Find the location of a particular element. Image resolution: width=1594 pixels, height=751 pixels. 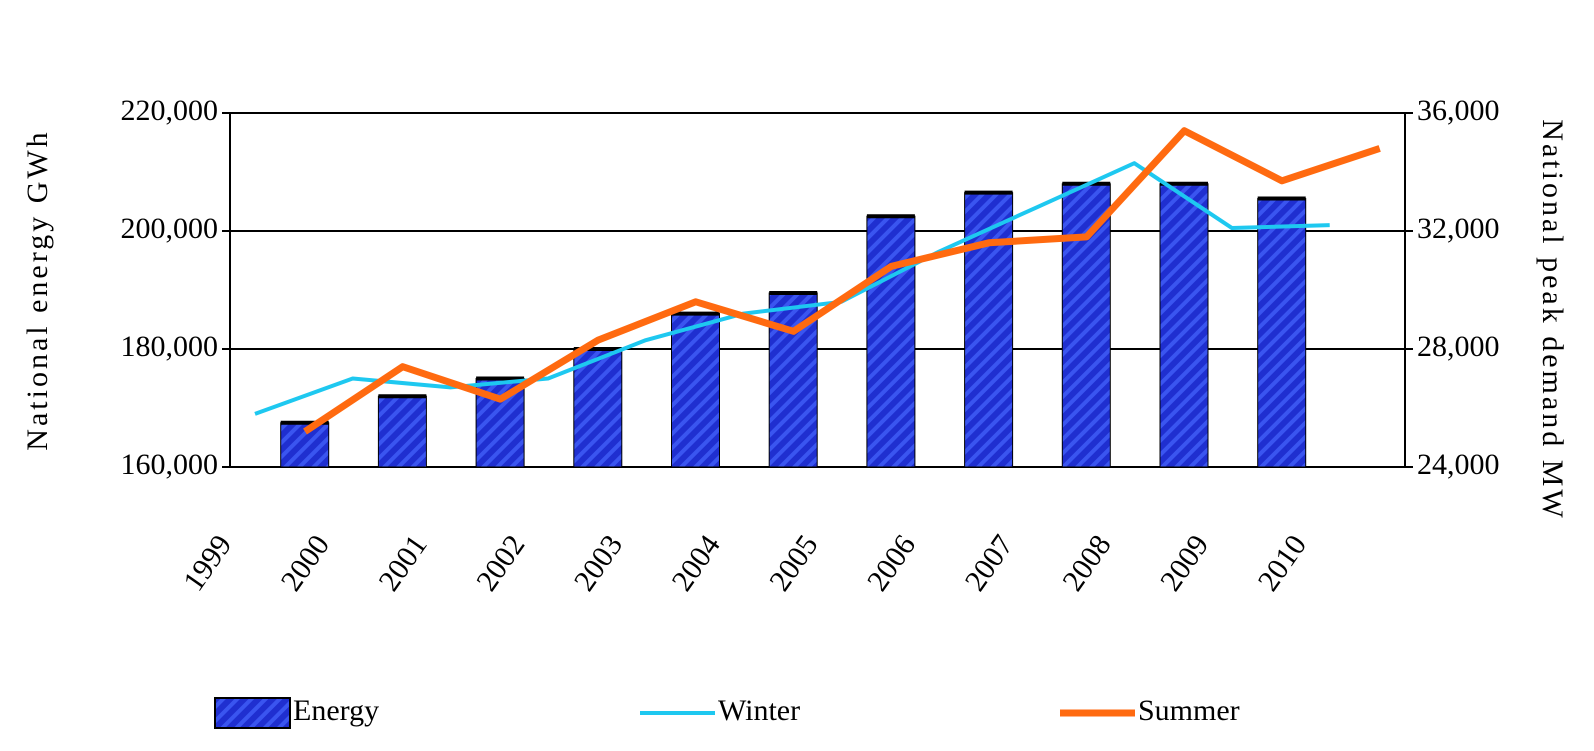

y-tick-label: 180,000 is located at coordinates (170, 346).